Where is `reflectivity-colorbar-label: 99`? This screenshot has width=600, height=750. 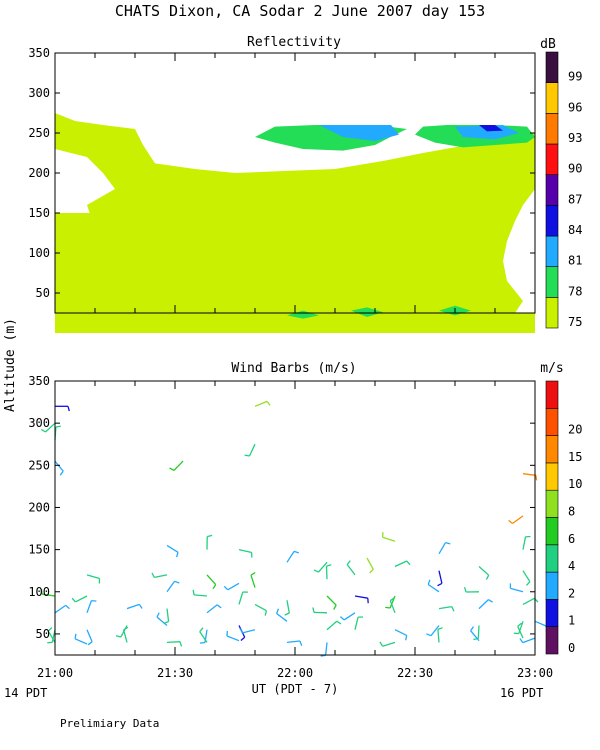
reflectivity-colorbar-label: 99 is located at coordinates (575, 77).